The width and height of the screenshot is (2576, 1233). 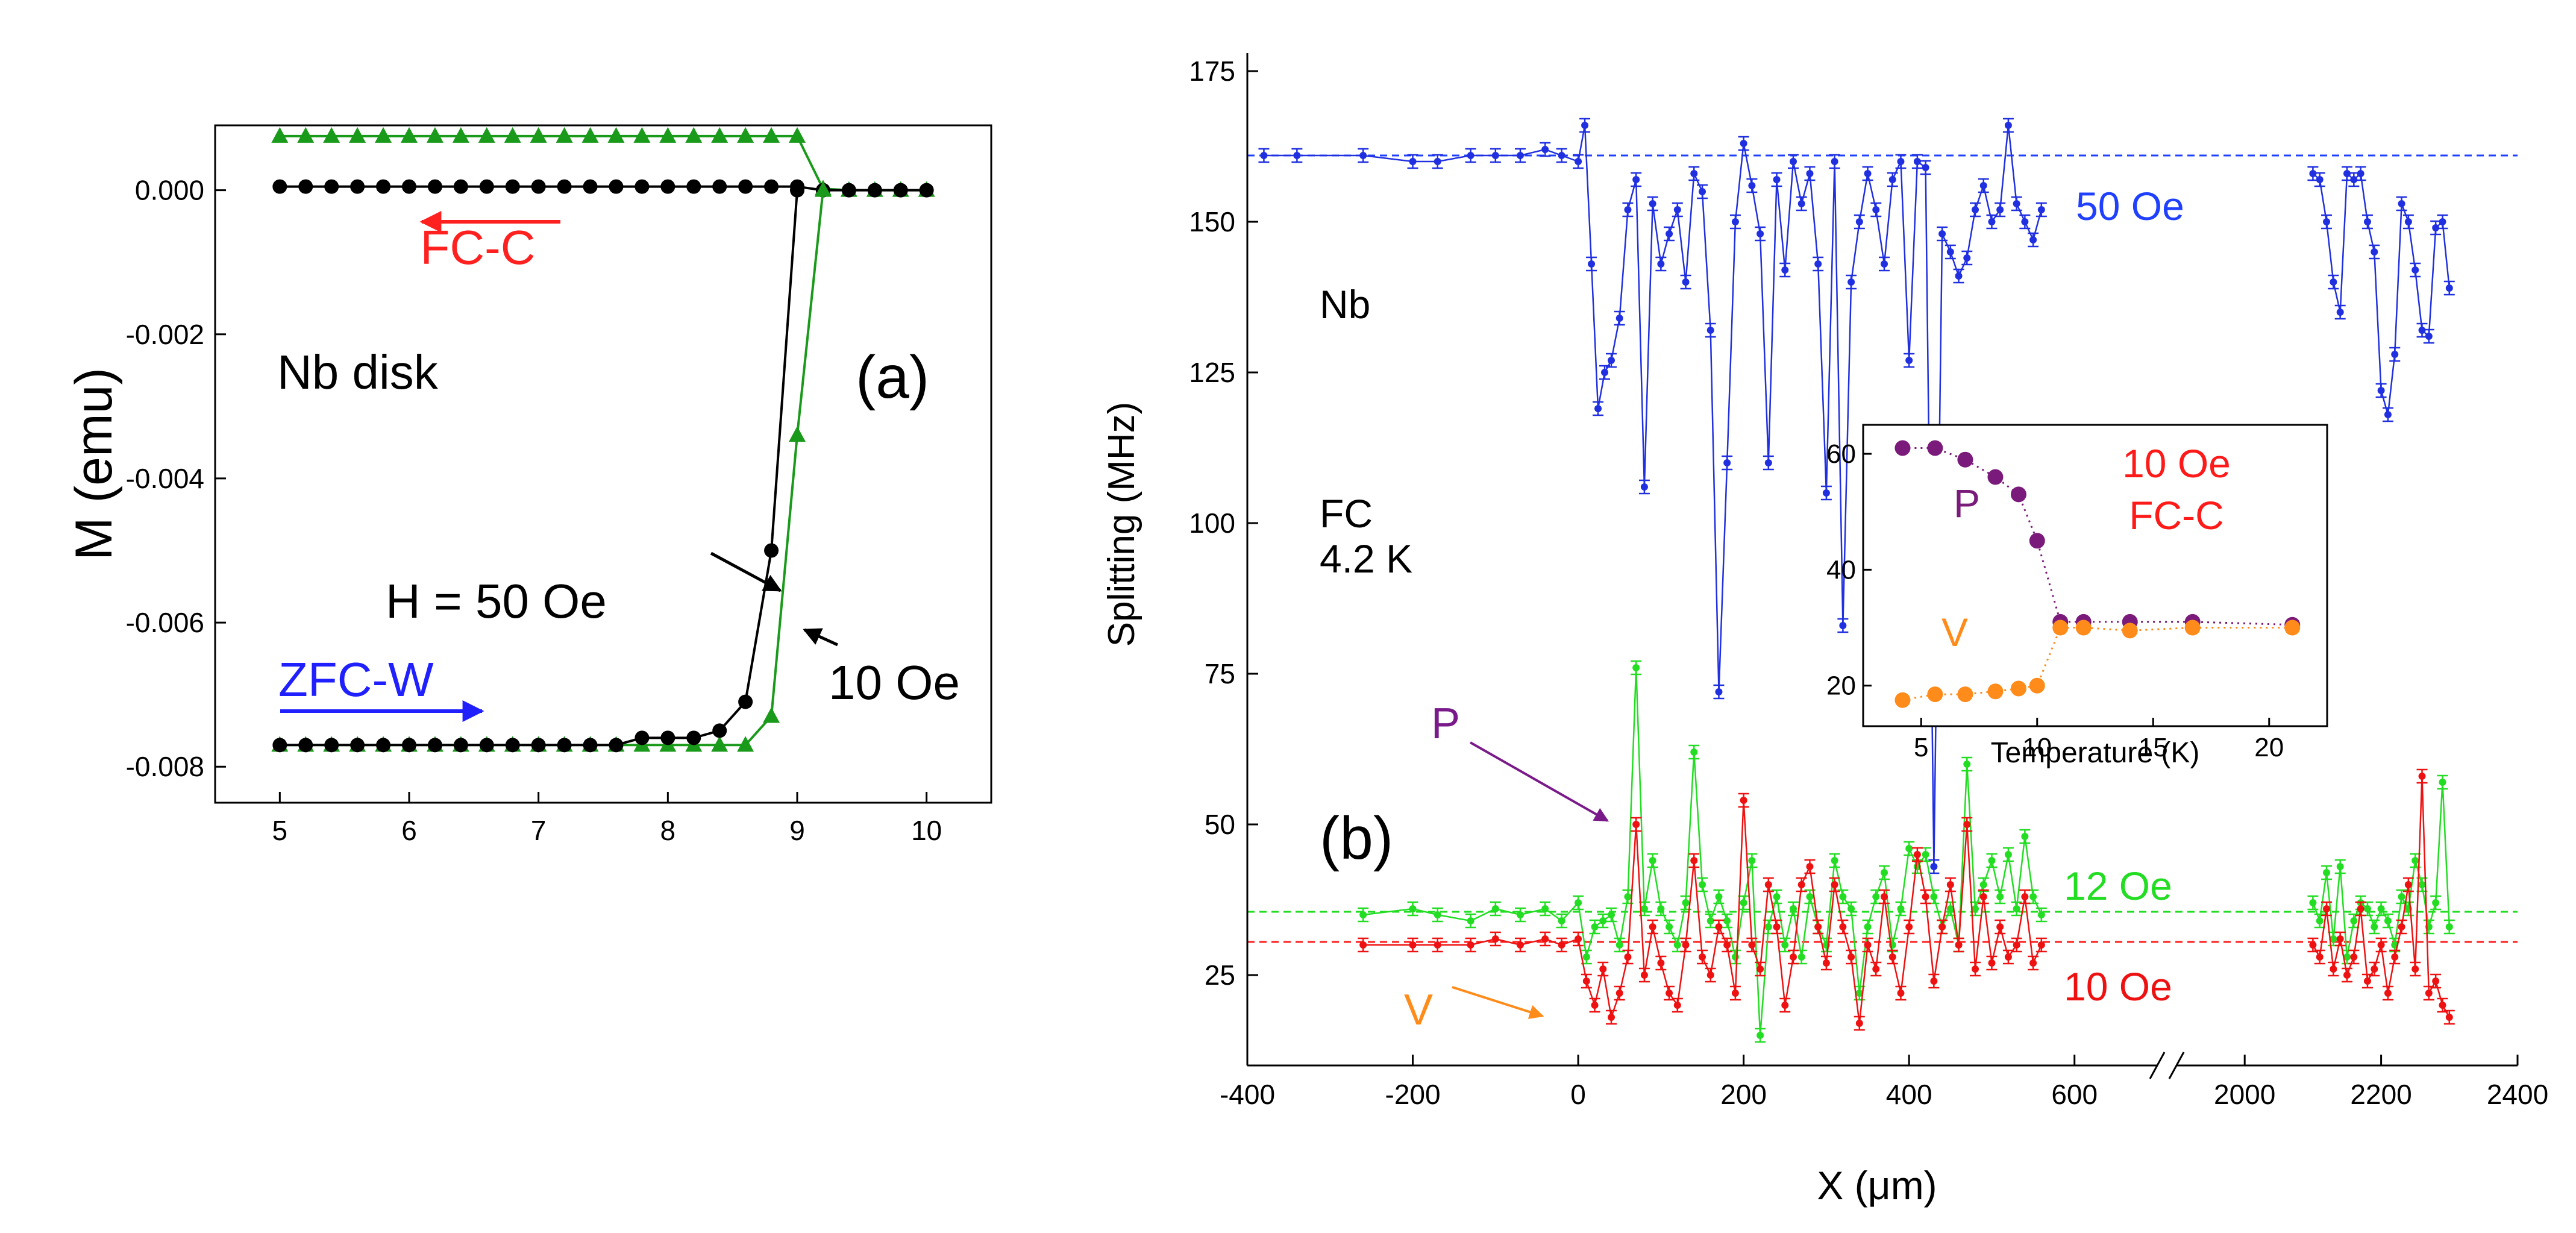 What do you see at coordinates (1212, 71) in the screenshot?
I see `panel-b-ytick-label: 175` at bounding box center [1212, 71].